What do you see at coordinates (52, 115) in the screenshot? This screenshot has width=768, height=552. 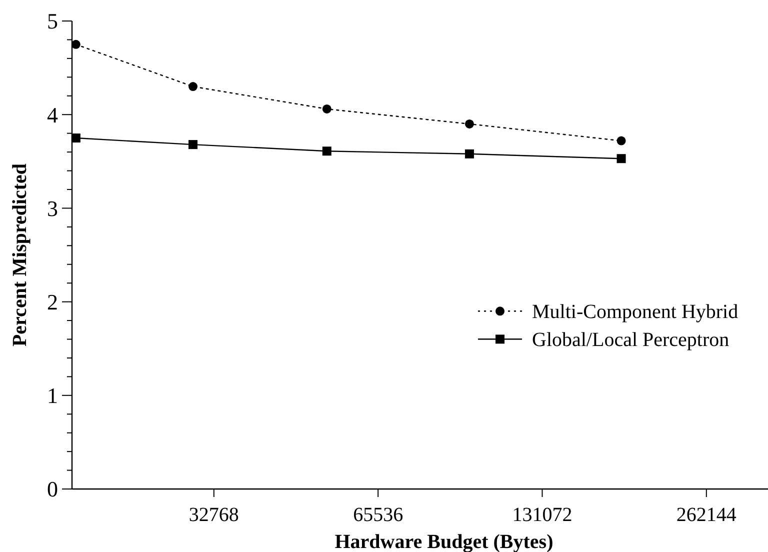 I see `y-tick-label: 4` at bounding box center [52, 115].